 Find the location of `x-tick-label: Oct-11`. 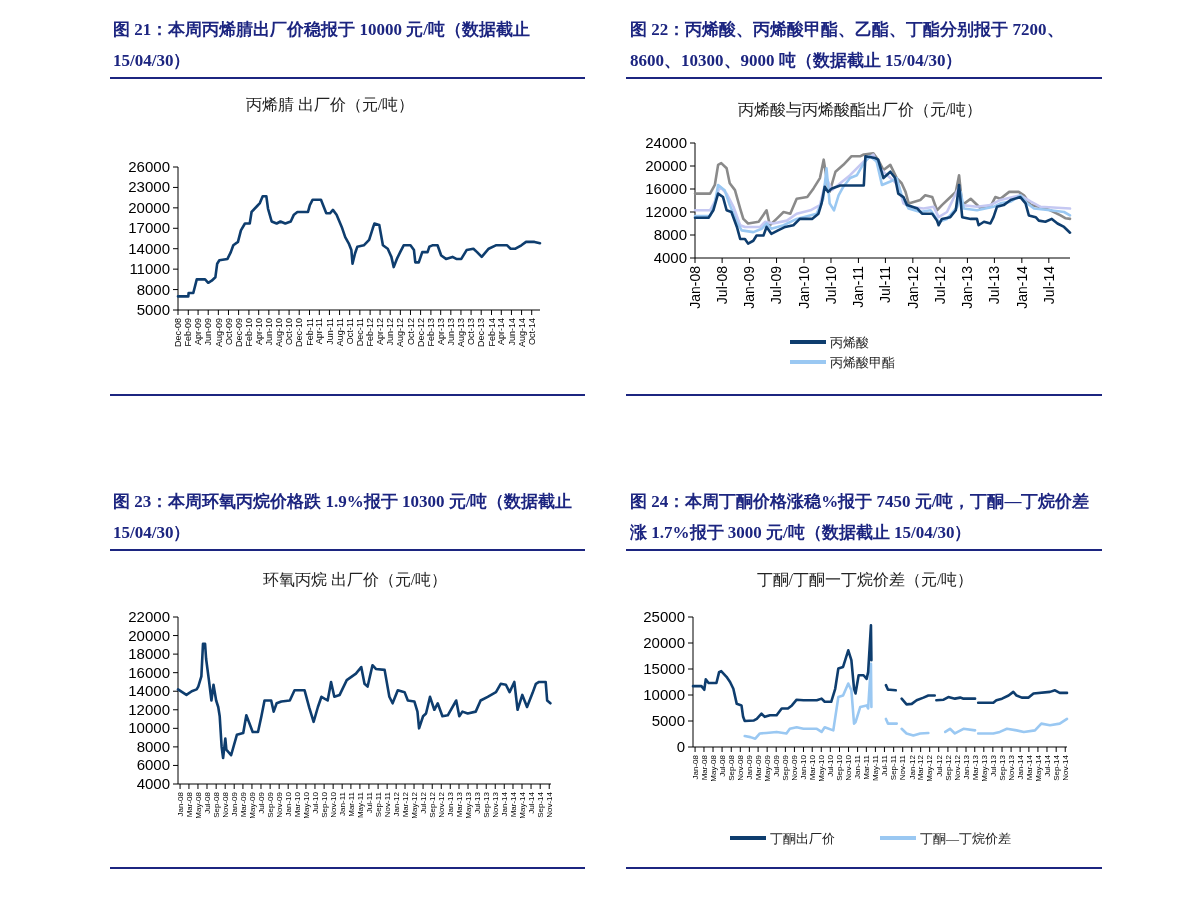

x-tick-label: Oct-11 is located at coordinates (349, 331).